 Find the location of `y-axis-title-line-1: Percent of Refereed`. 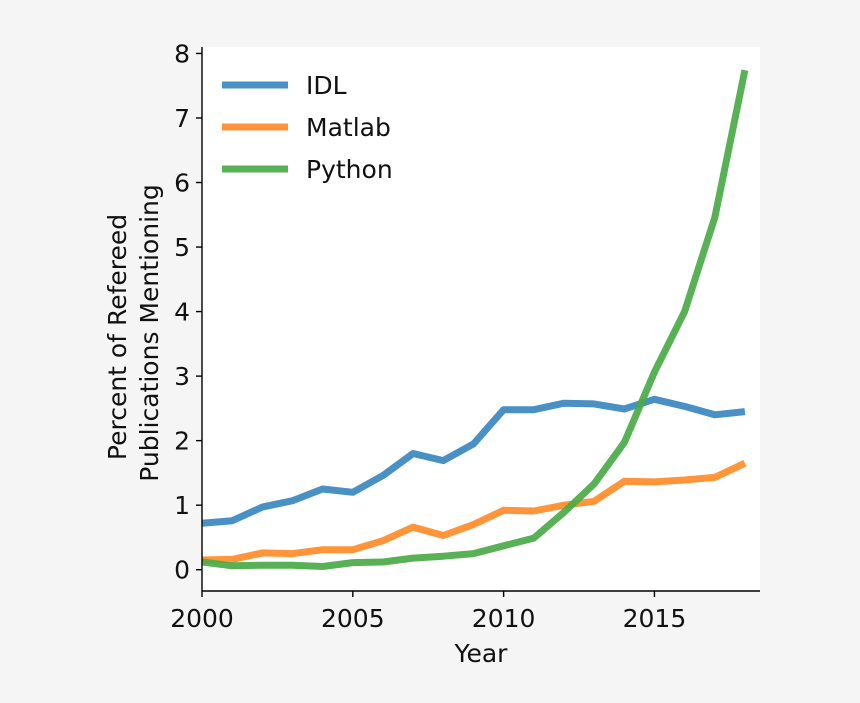

y-axis-title-line-1: Percent of Refereed is located at coordinates (117, 337).